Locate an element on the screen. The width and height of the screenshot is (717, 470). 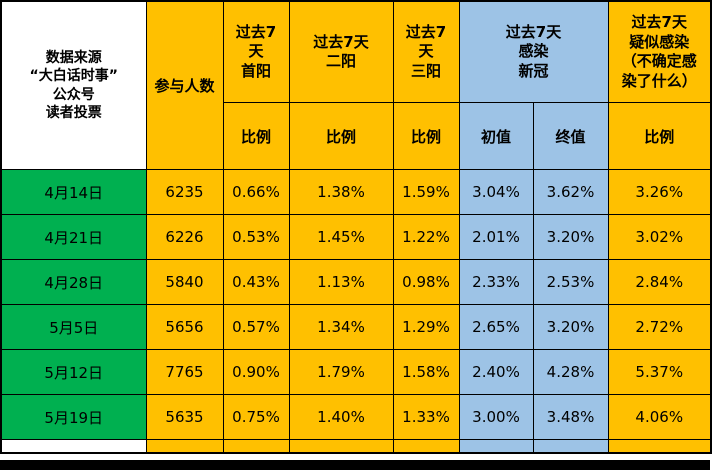
subheader-ratio-first: 比例 is located at coordinates (256, 136).